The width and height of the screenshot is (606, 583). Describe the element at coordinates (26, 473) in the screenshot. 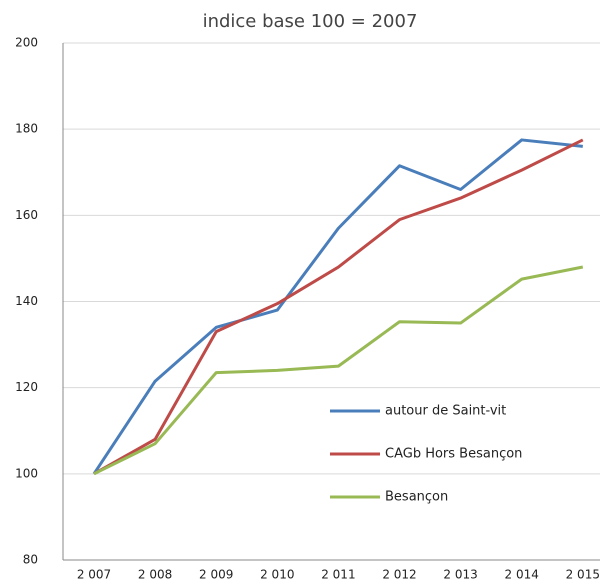

I see `y-tick-label: 100` at that location.